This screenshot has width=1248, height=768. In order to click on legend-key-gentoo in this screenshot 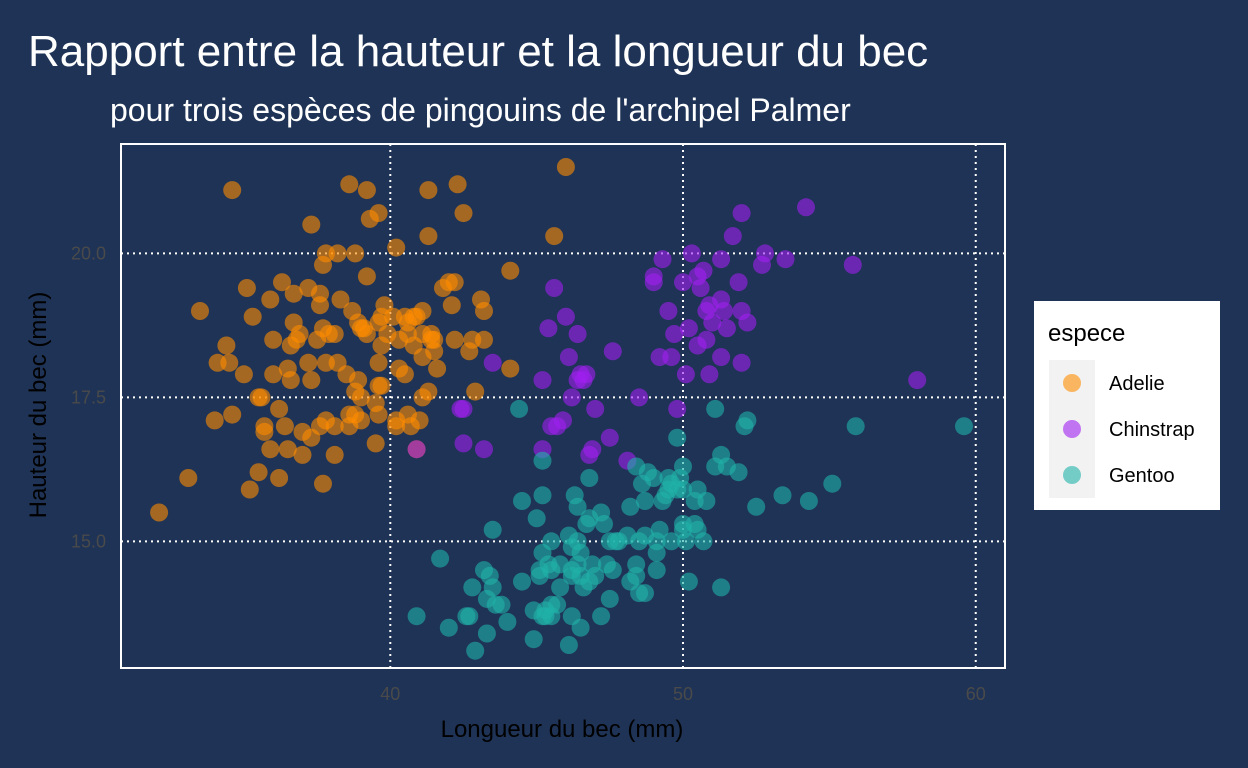, I will do `click(1072, 475)`.